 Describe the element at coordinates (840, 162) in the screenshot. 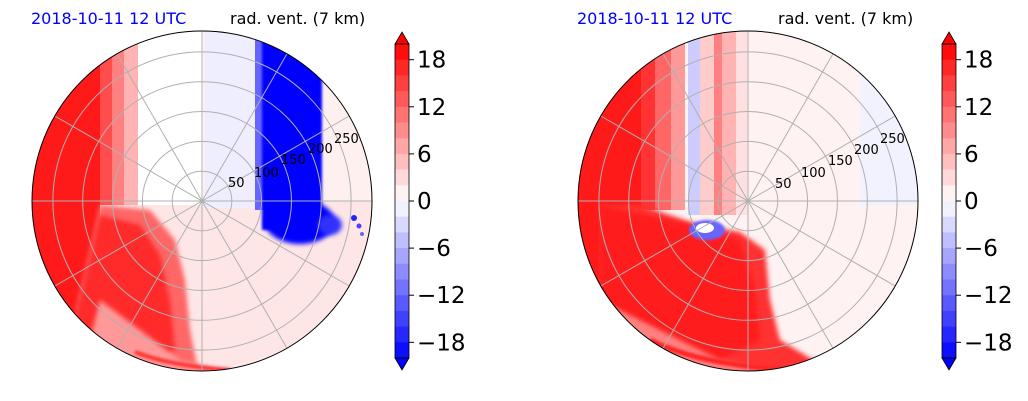

I see `right-radial-labels: 50 100 150 200 250` at that location.